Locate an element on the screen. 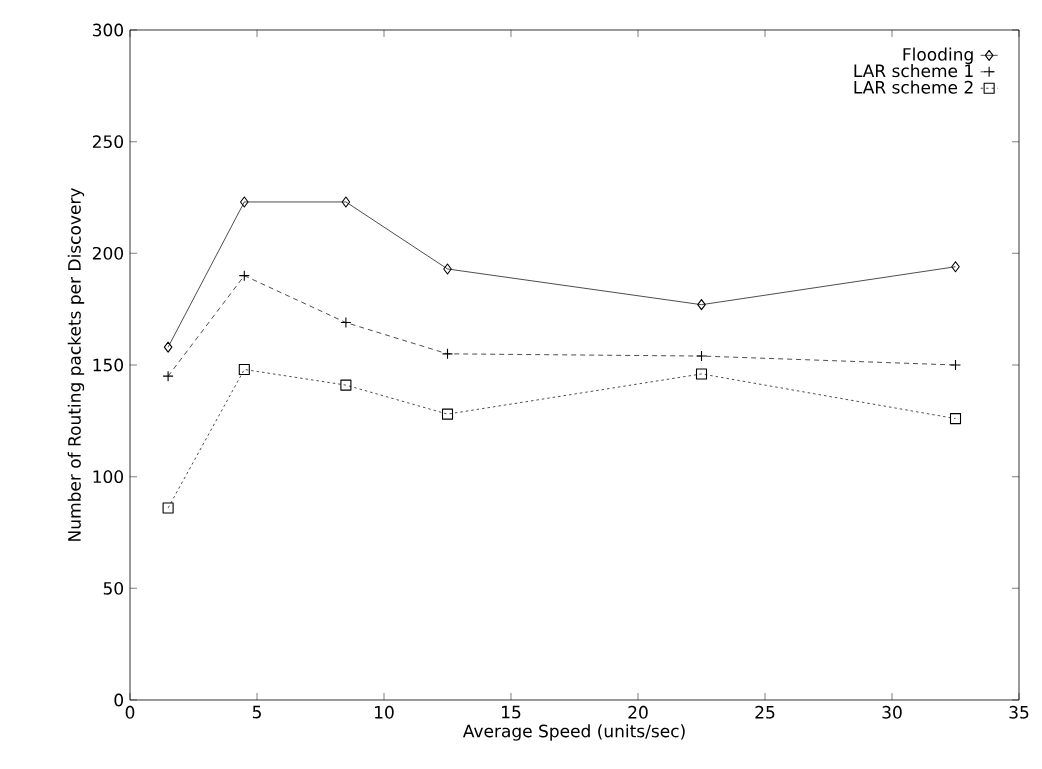  y-tick-label: 150 is located at coordinates (108, 365).